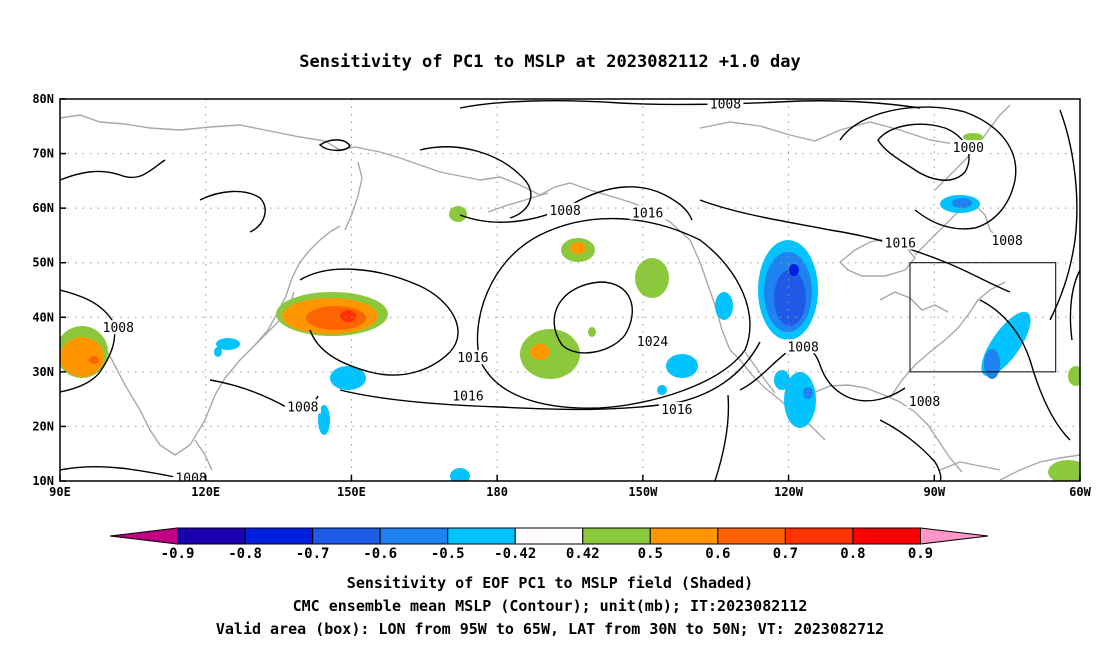  I want to click on contour-1008-southwest, so click(120, 472).